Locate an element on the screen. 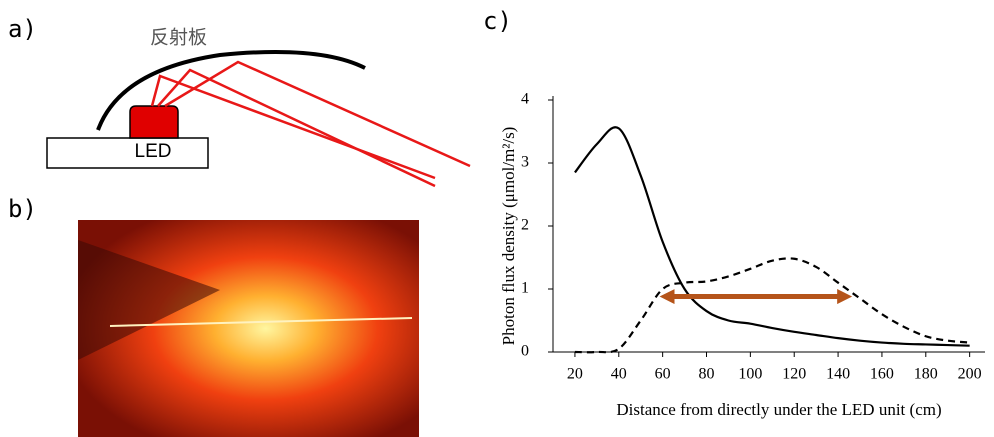 This screenshot has height=437, width=994. y-tick-label: 4 is located at coordinates (525, 99).